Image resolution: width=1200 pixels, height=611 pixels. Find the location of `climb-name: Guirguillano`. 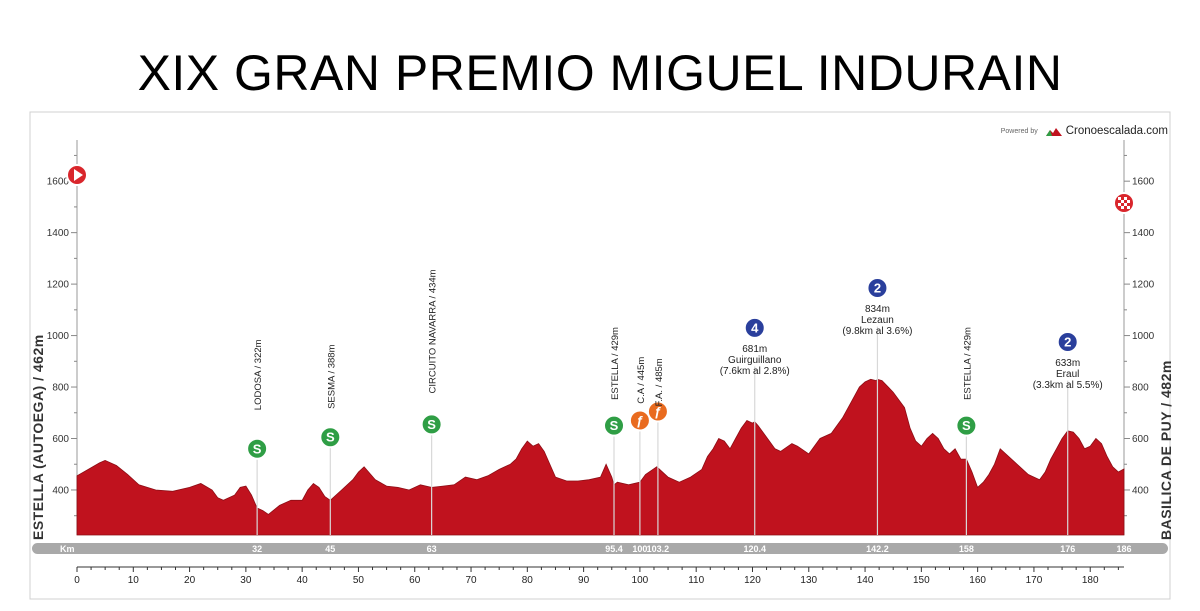

climb-name: Guirguillano is located at coordinates (755, 360).